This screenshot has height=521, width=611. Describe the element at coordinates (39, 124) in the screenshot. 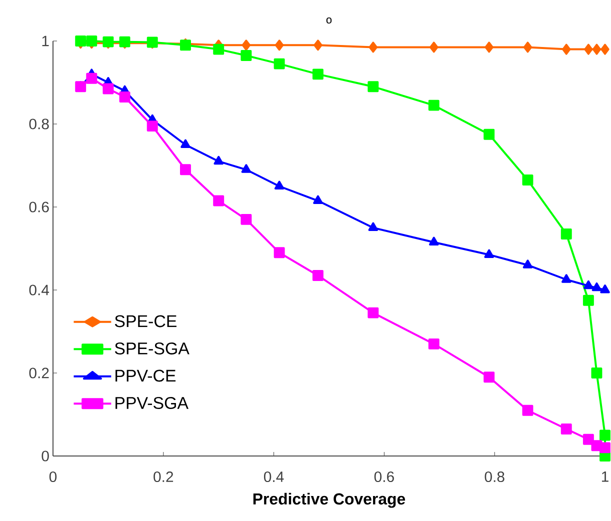

I see `y-tick-label: 0.8` at that location.